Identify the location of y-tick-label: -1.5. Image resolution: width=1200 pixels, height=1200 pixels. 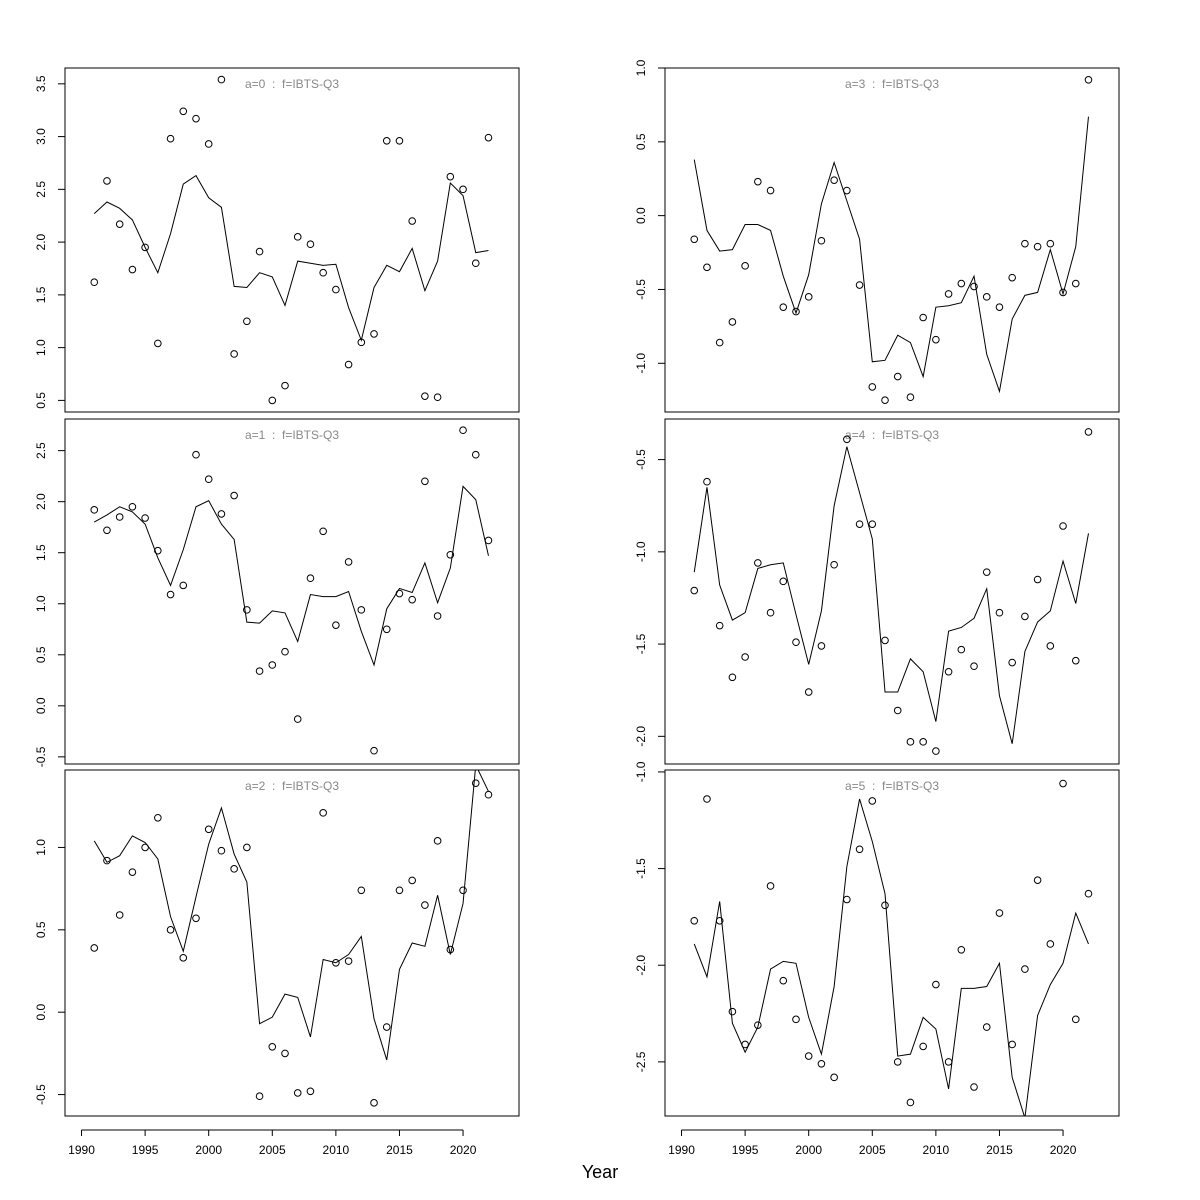
(641, 643).